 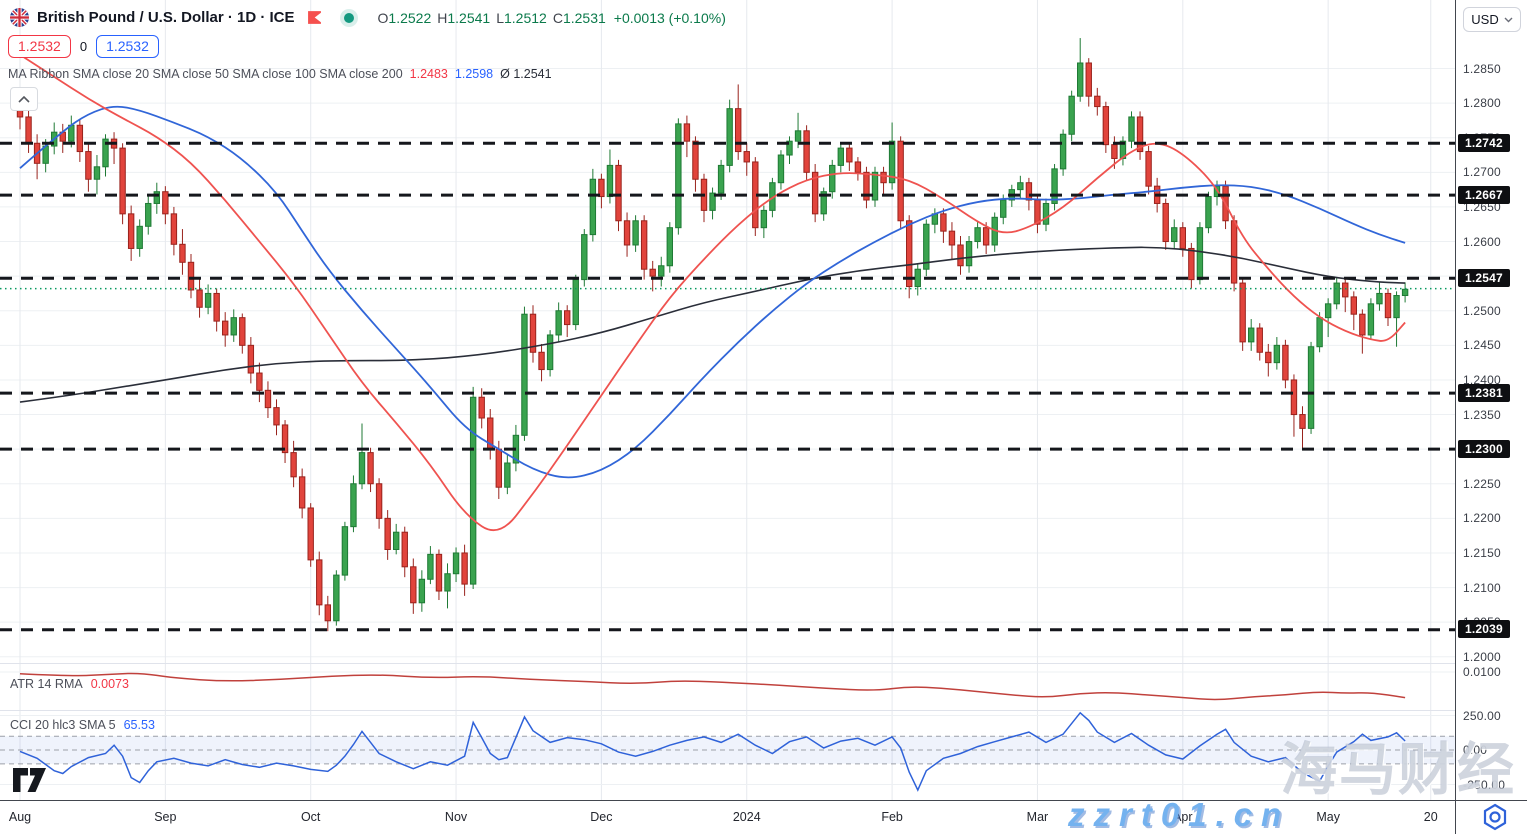 What do you see at coordinates (165, 817) in the screenshot?
I see `time-label: Sep` at bounding box center [165, 817].